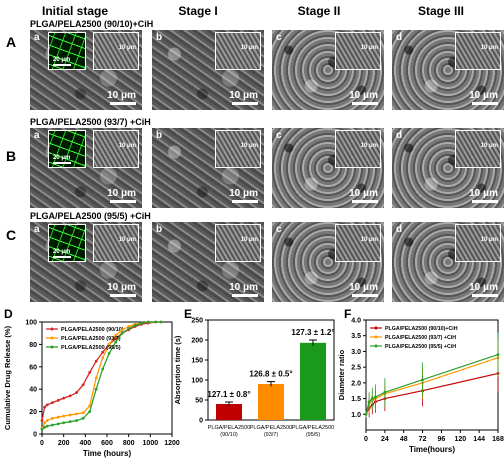  What do you see at coordinates (90, 216) in the screenshot?
I see `row-title-c: PLGA/PELA2500 (95/5) +CiH` at bounding box center [90, 216].